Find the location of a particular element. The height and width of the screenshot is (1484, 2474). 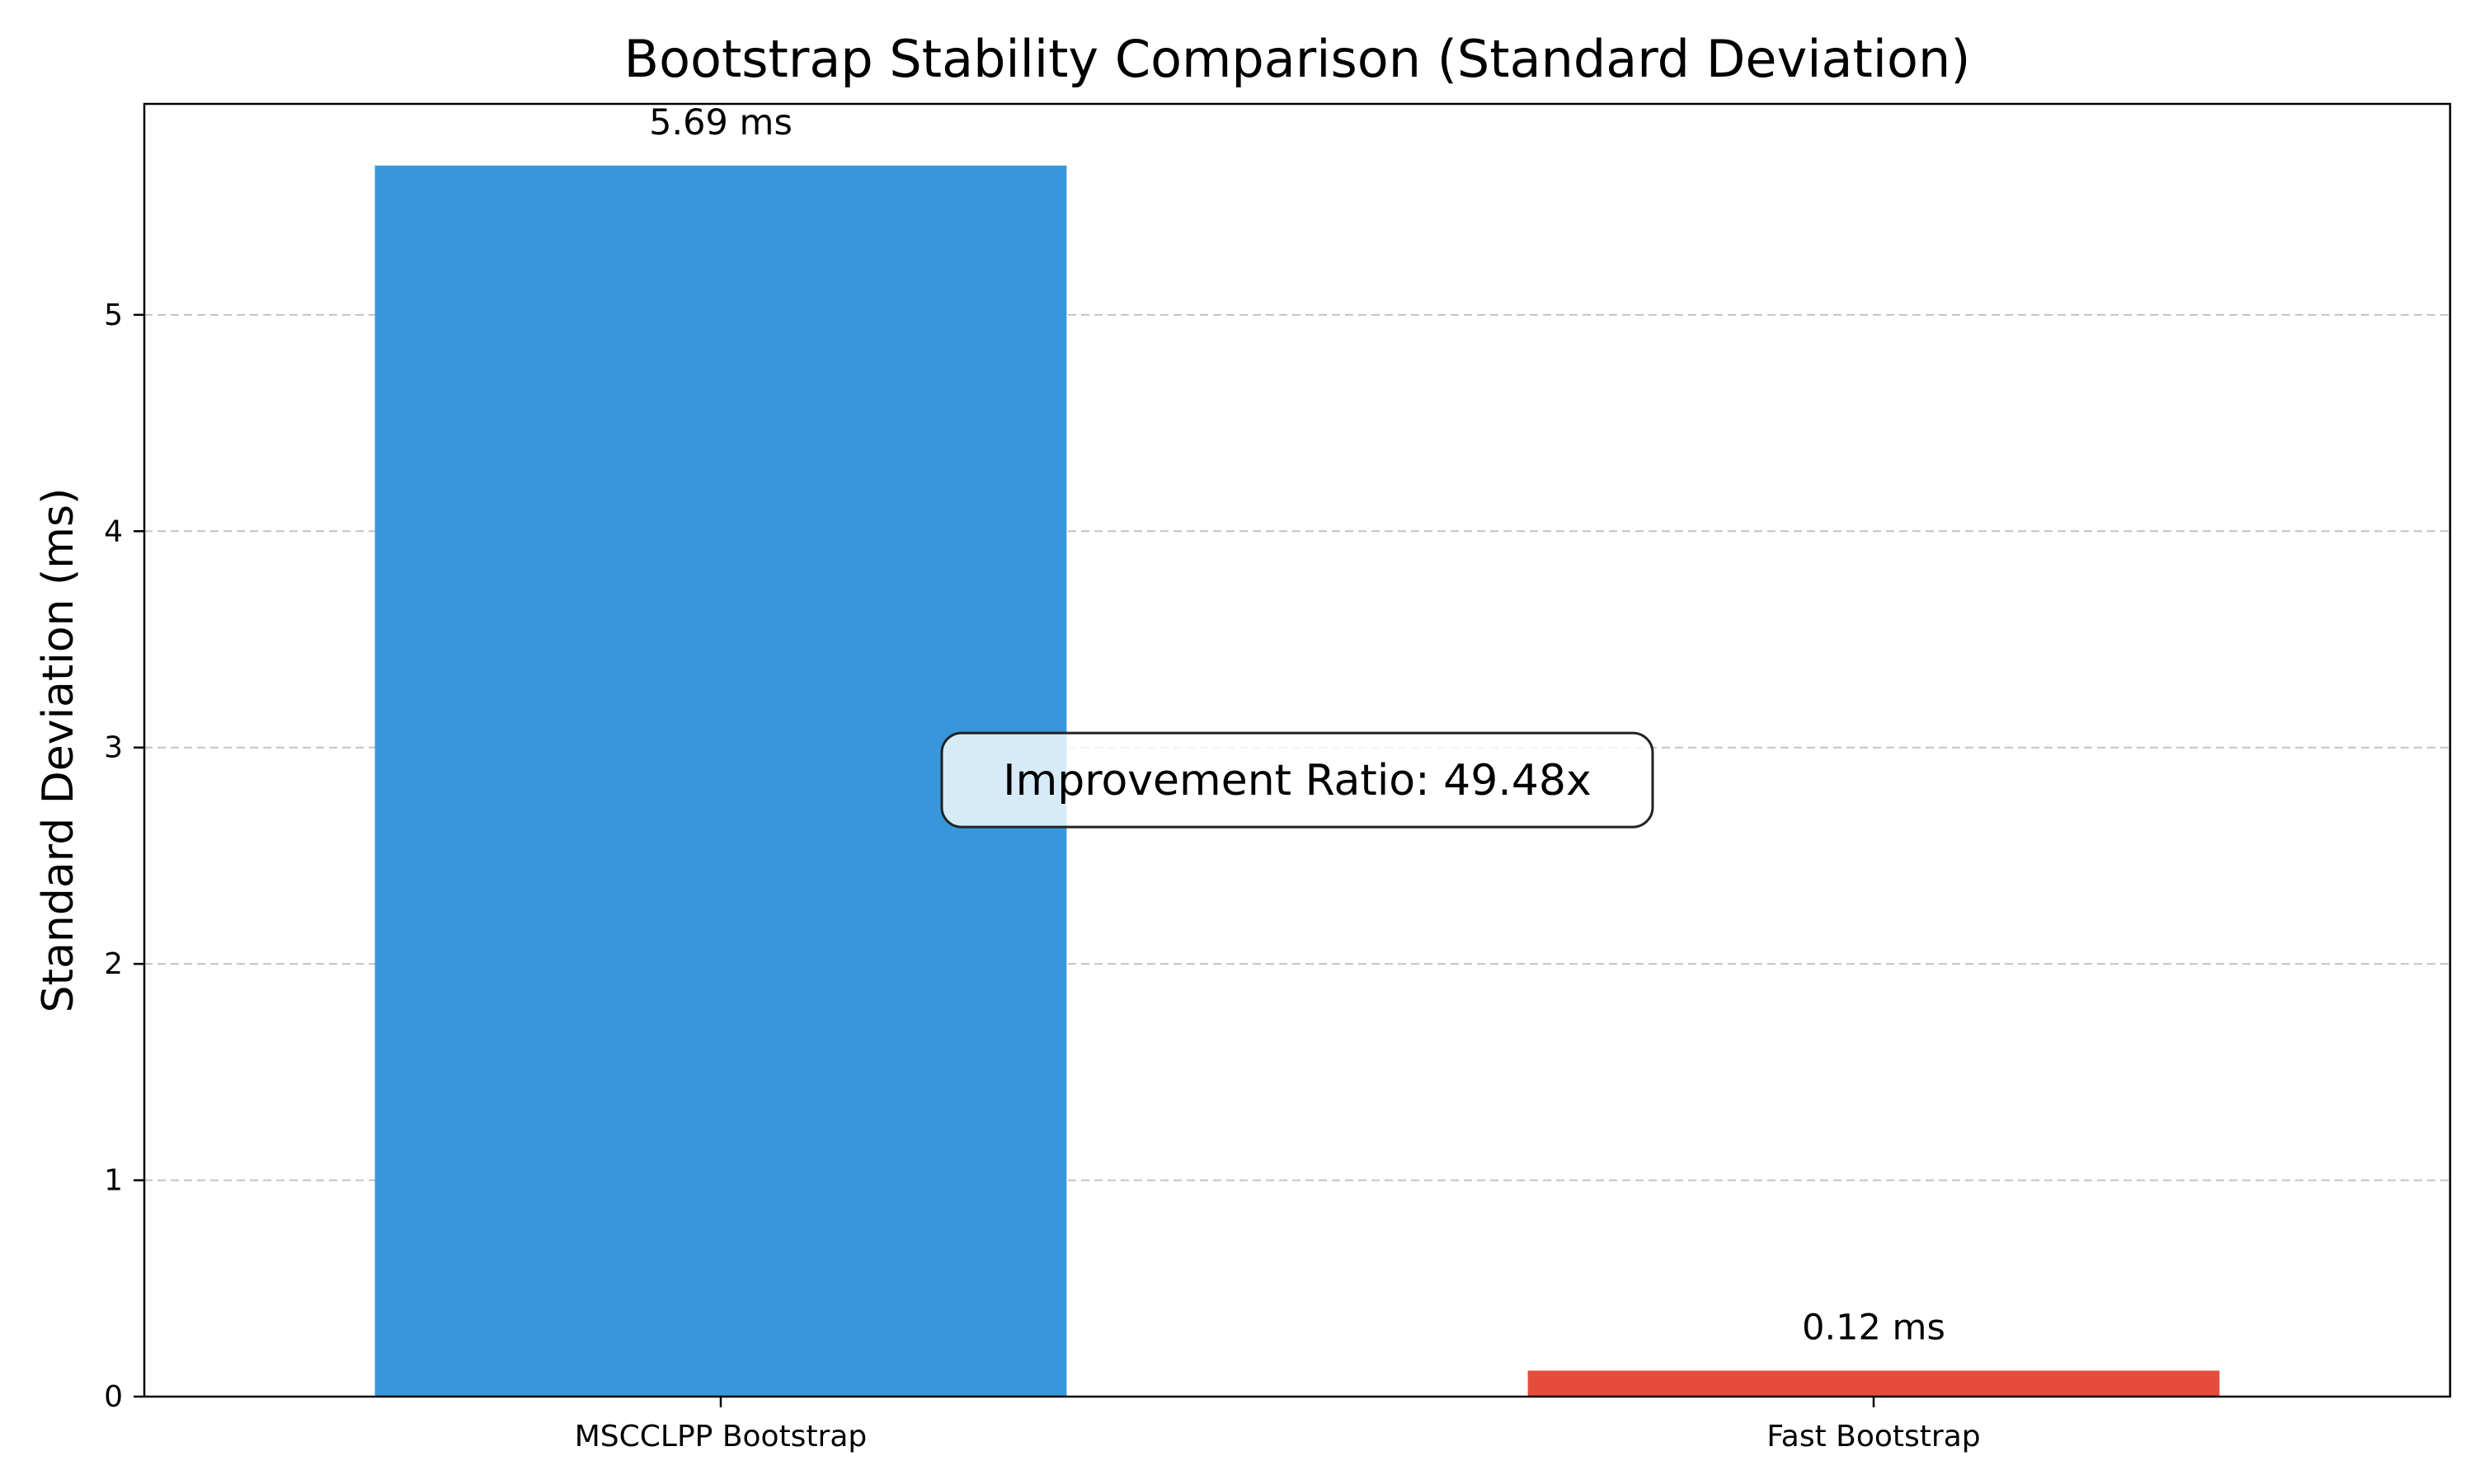

y-tick-label: 0 is located at coordinates (113, 1397).